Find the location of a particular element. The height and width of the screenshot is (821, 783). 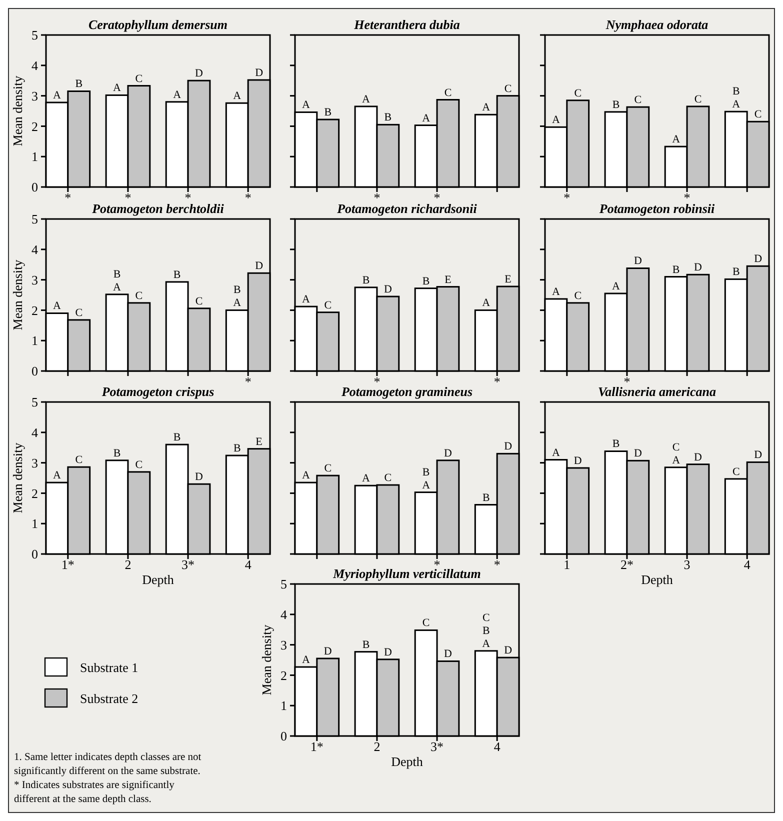

x-tick-label: 1 is located at coordinates (567, 564).